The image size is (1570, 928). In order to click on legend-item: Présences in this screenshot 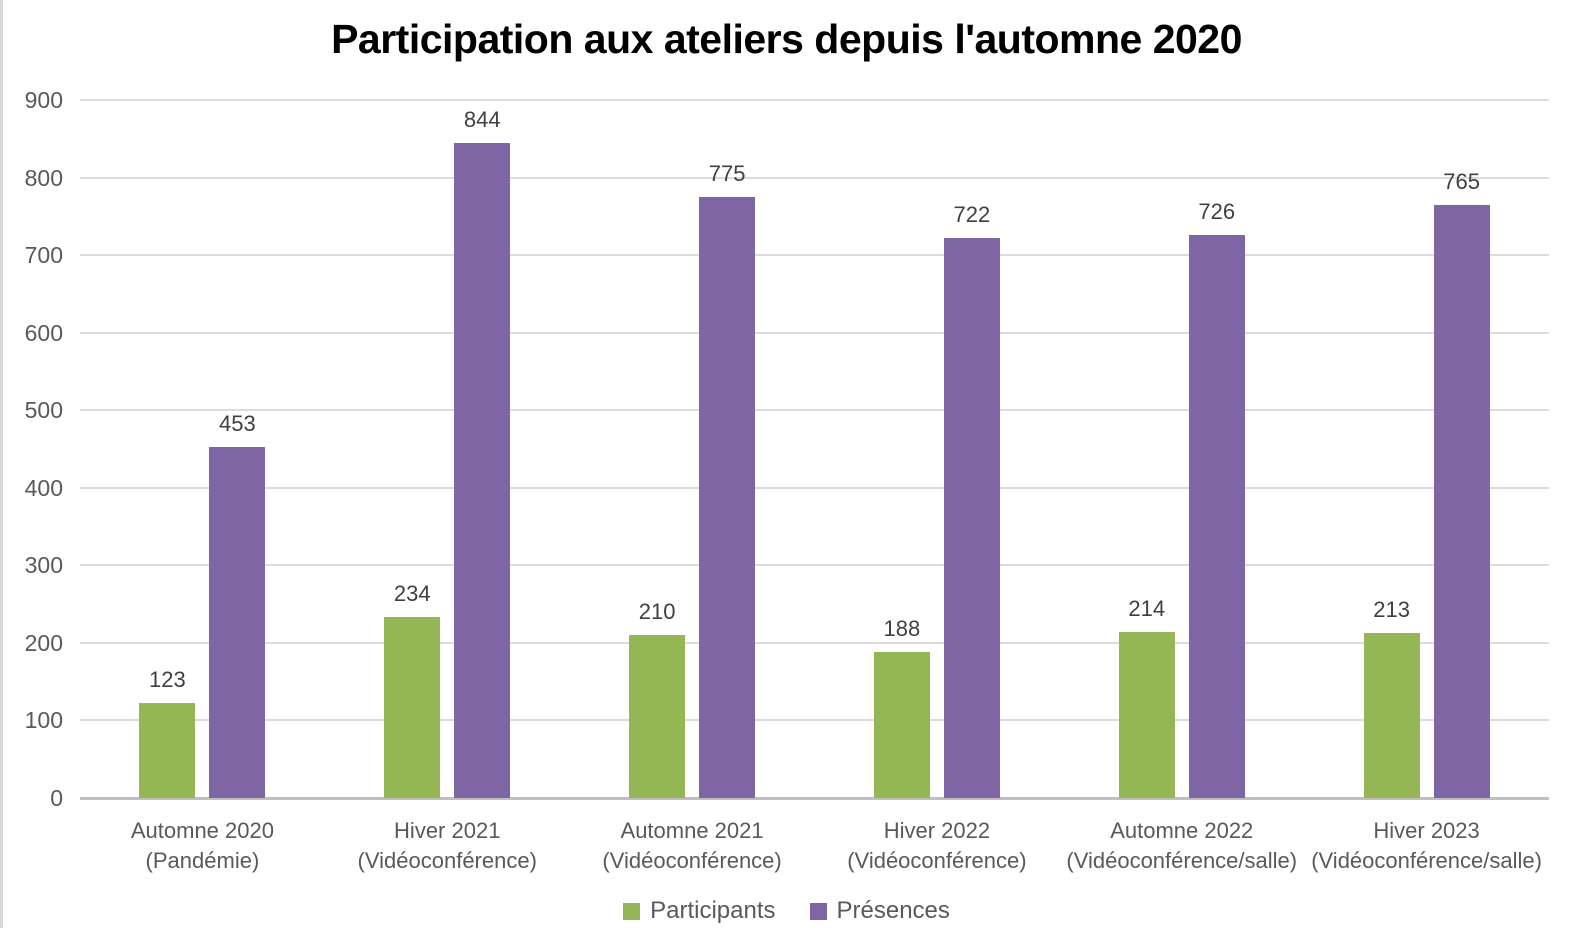, I will do `click(879, 911)`.